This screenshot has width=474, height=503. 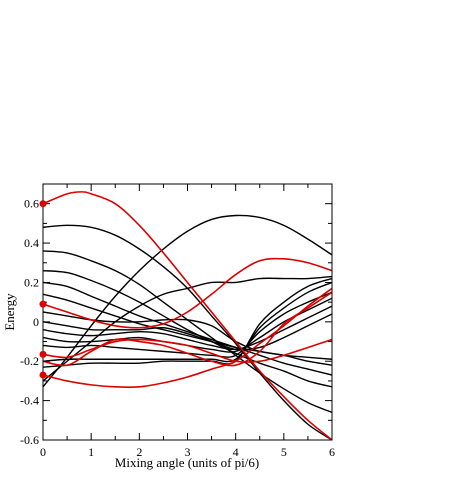 What do you see at coordinates (36, 322) in the screenshot?
I see `y-tick-label: 0` at bounding box center [36, 322].